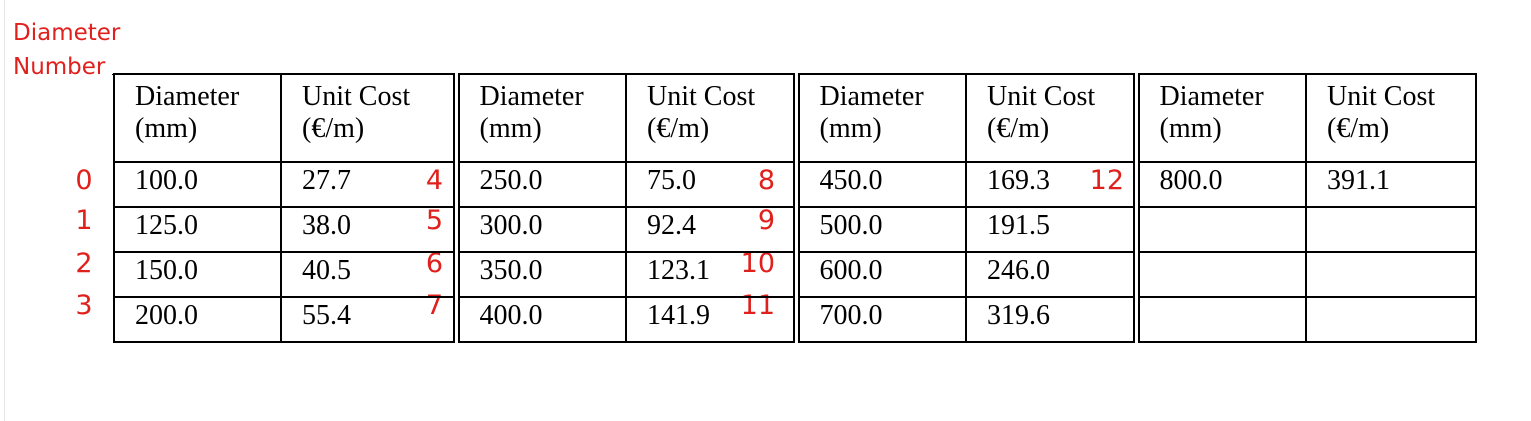  What do you see at coordinates (1051, 184) in the screenshot?
I see `table-cell: 169.3` at bounding box center [1051, 184].